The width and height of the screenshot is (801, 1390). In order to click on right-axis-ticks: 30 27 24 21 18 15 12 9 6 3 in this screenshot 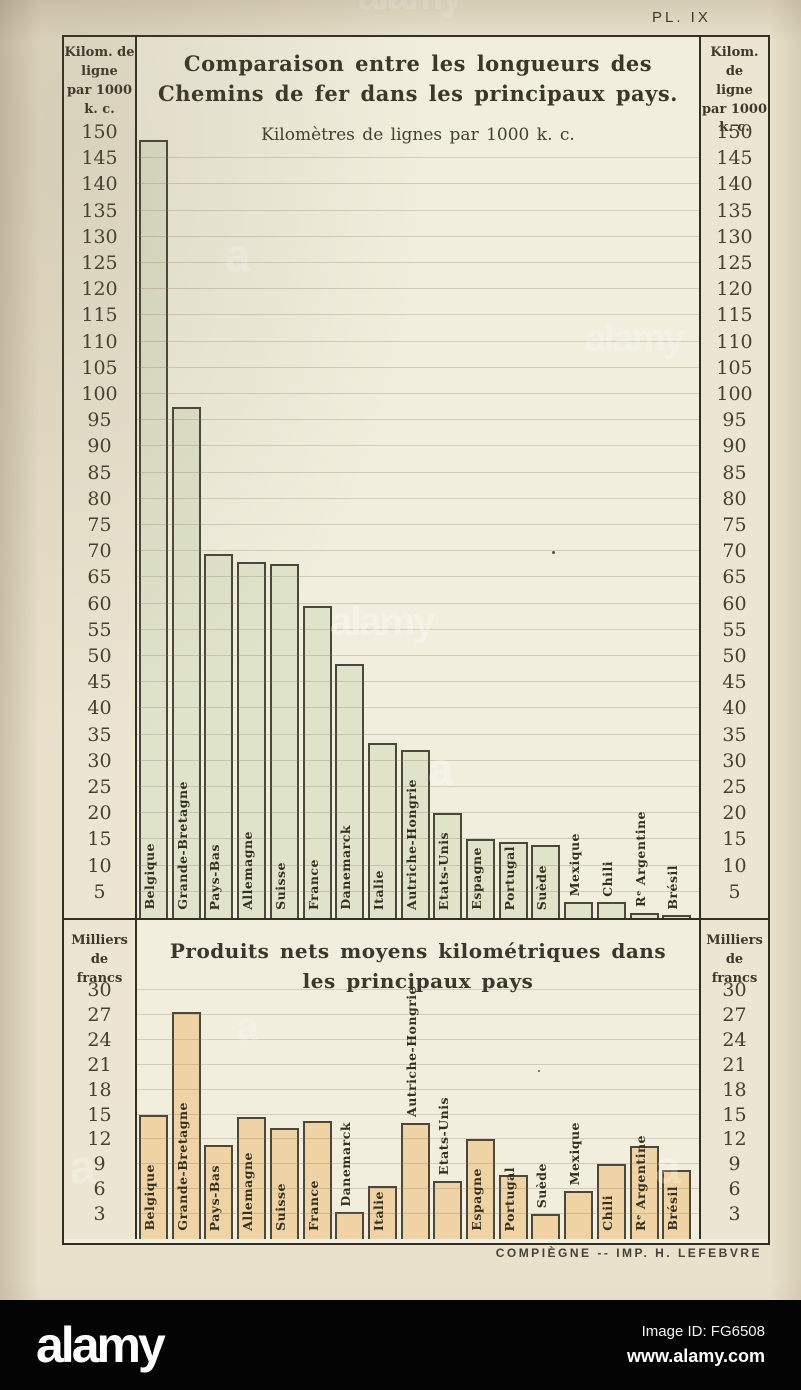, I will do `click(734, 1079)`.